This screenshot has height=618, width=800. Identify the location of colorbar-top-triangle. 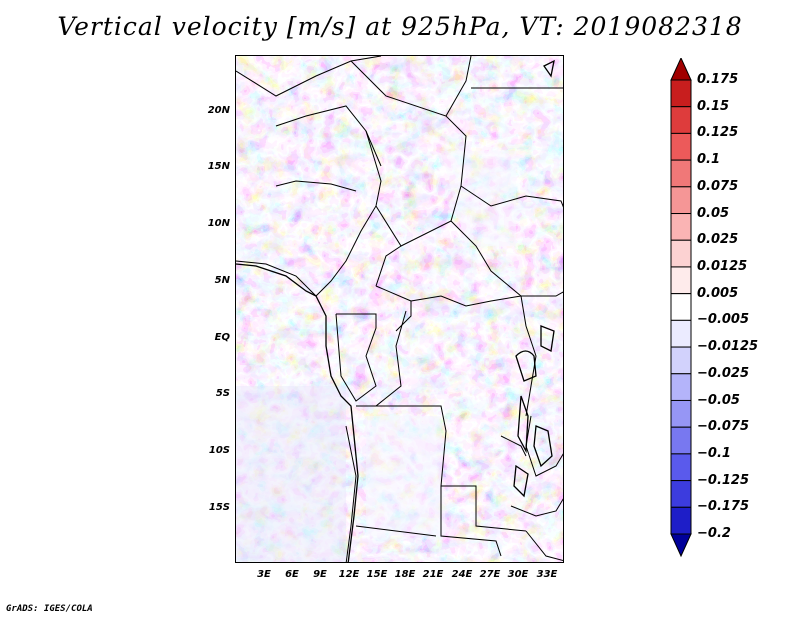
(681, 69).